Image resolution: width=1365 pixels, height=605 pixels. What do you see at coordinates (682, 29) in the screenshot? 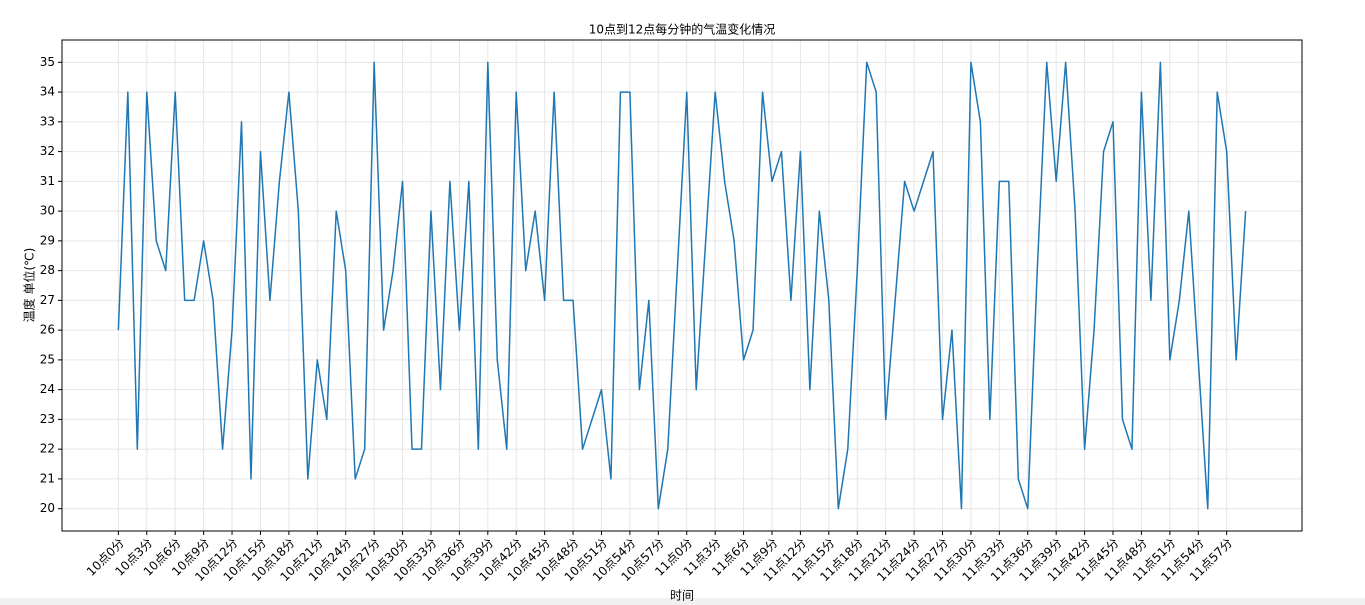
I see `chart-title: 10点到12点每分钟的气温变化情况` at bounding box center [682, 29].